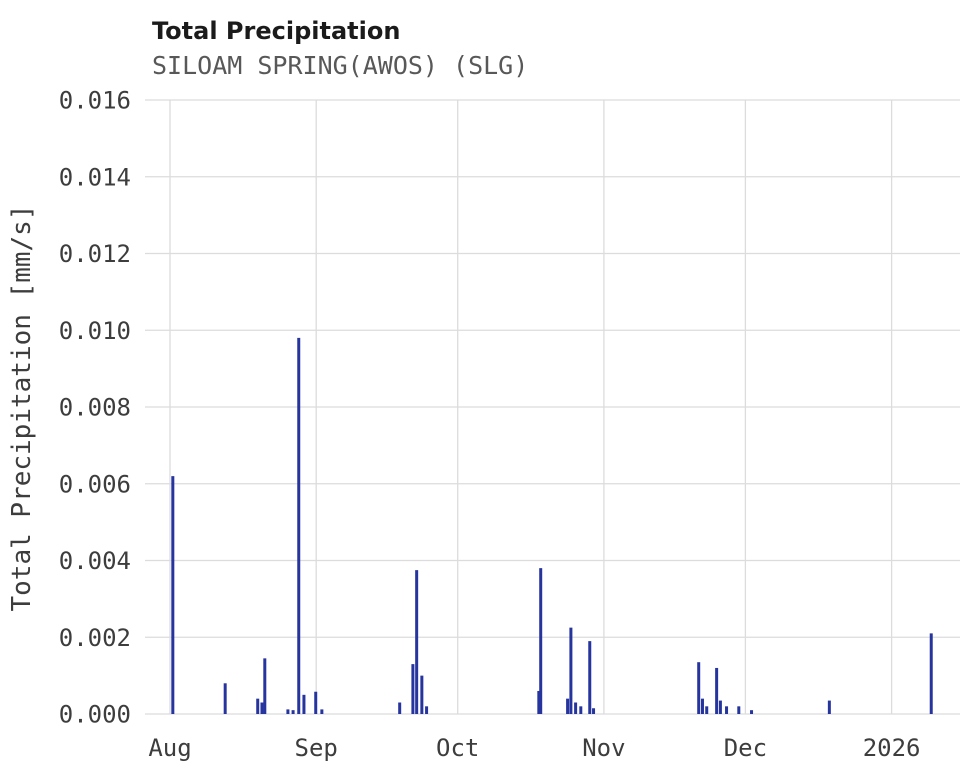  Describe the element at coordinates (22, 408) in the screenshot. I see `y-axis-label: Total Precipitation [mm/s]` at that location.